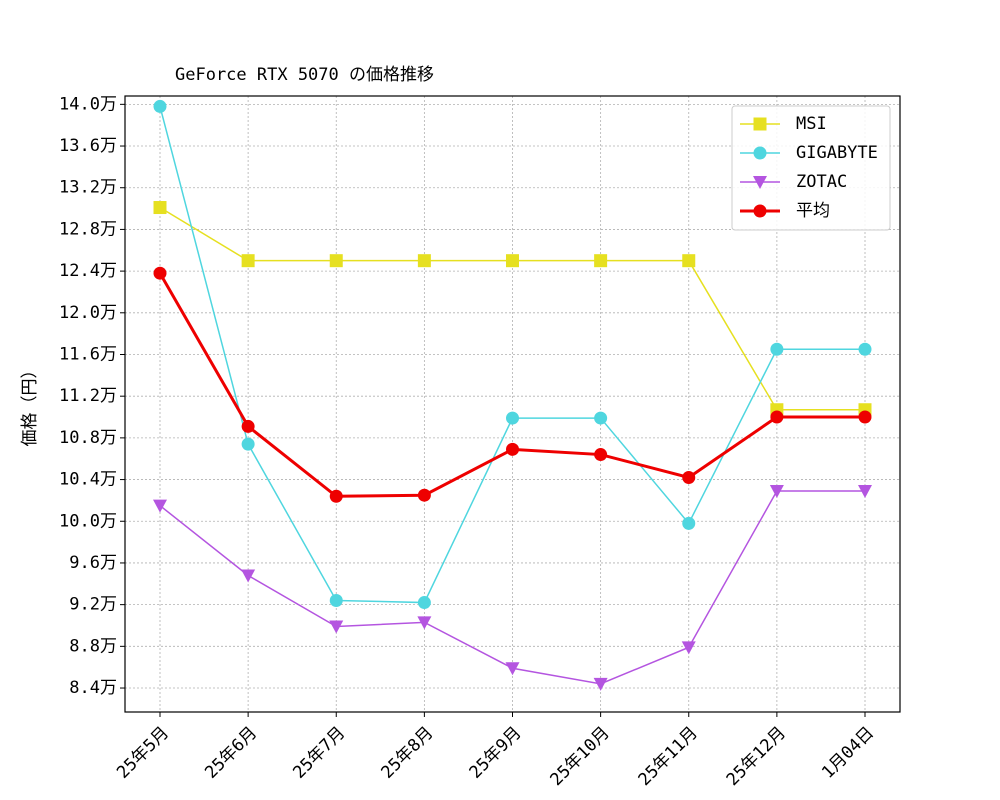 The image size is (1000, 800). Describe the element at coordinates (231, 753) in the screenshot. I see `x-tick-label: 25年6月` at that location.